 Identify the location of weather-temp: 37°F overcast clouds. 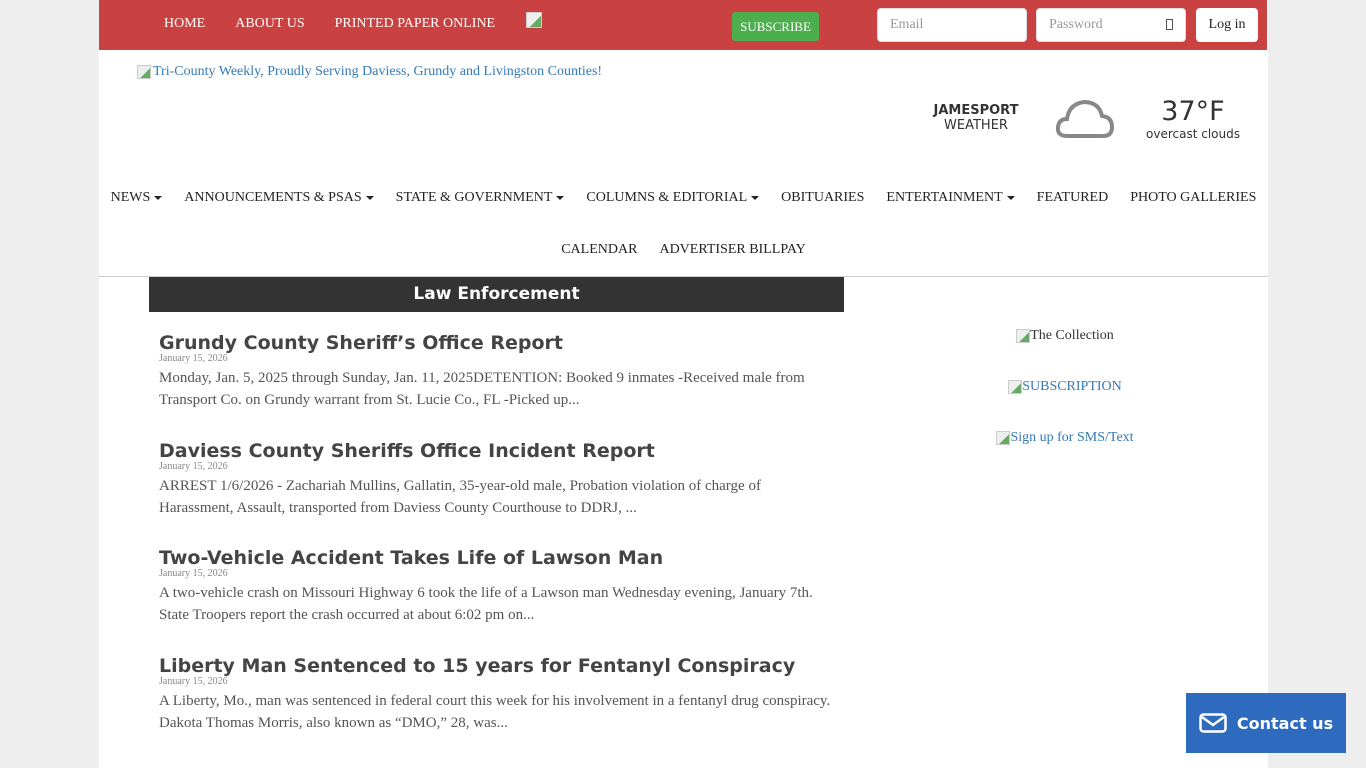
(1193, 118).